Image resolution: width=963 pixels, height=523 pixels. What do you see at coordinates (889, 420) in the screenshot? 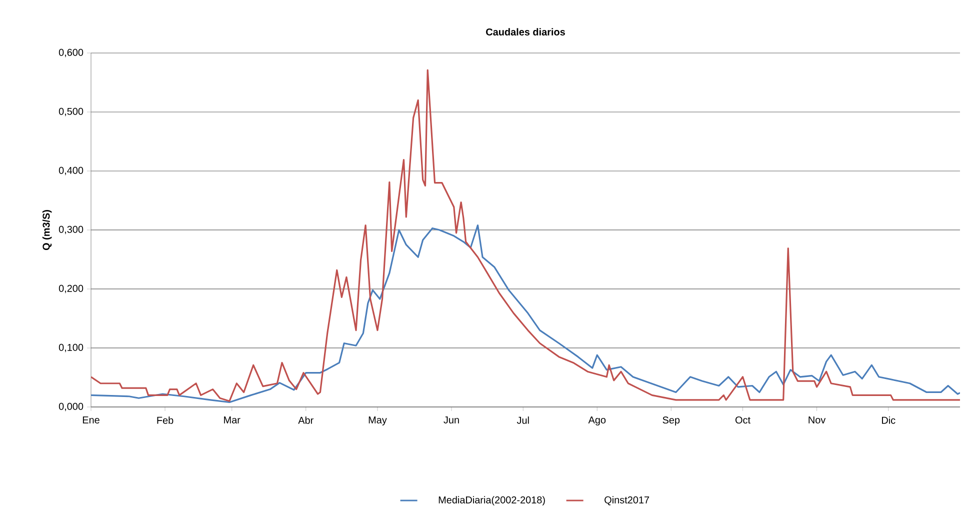
I see `x-tick-label: Dic` at bounding box center [889, 420].